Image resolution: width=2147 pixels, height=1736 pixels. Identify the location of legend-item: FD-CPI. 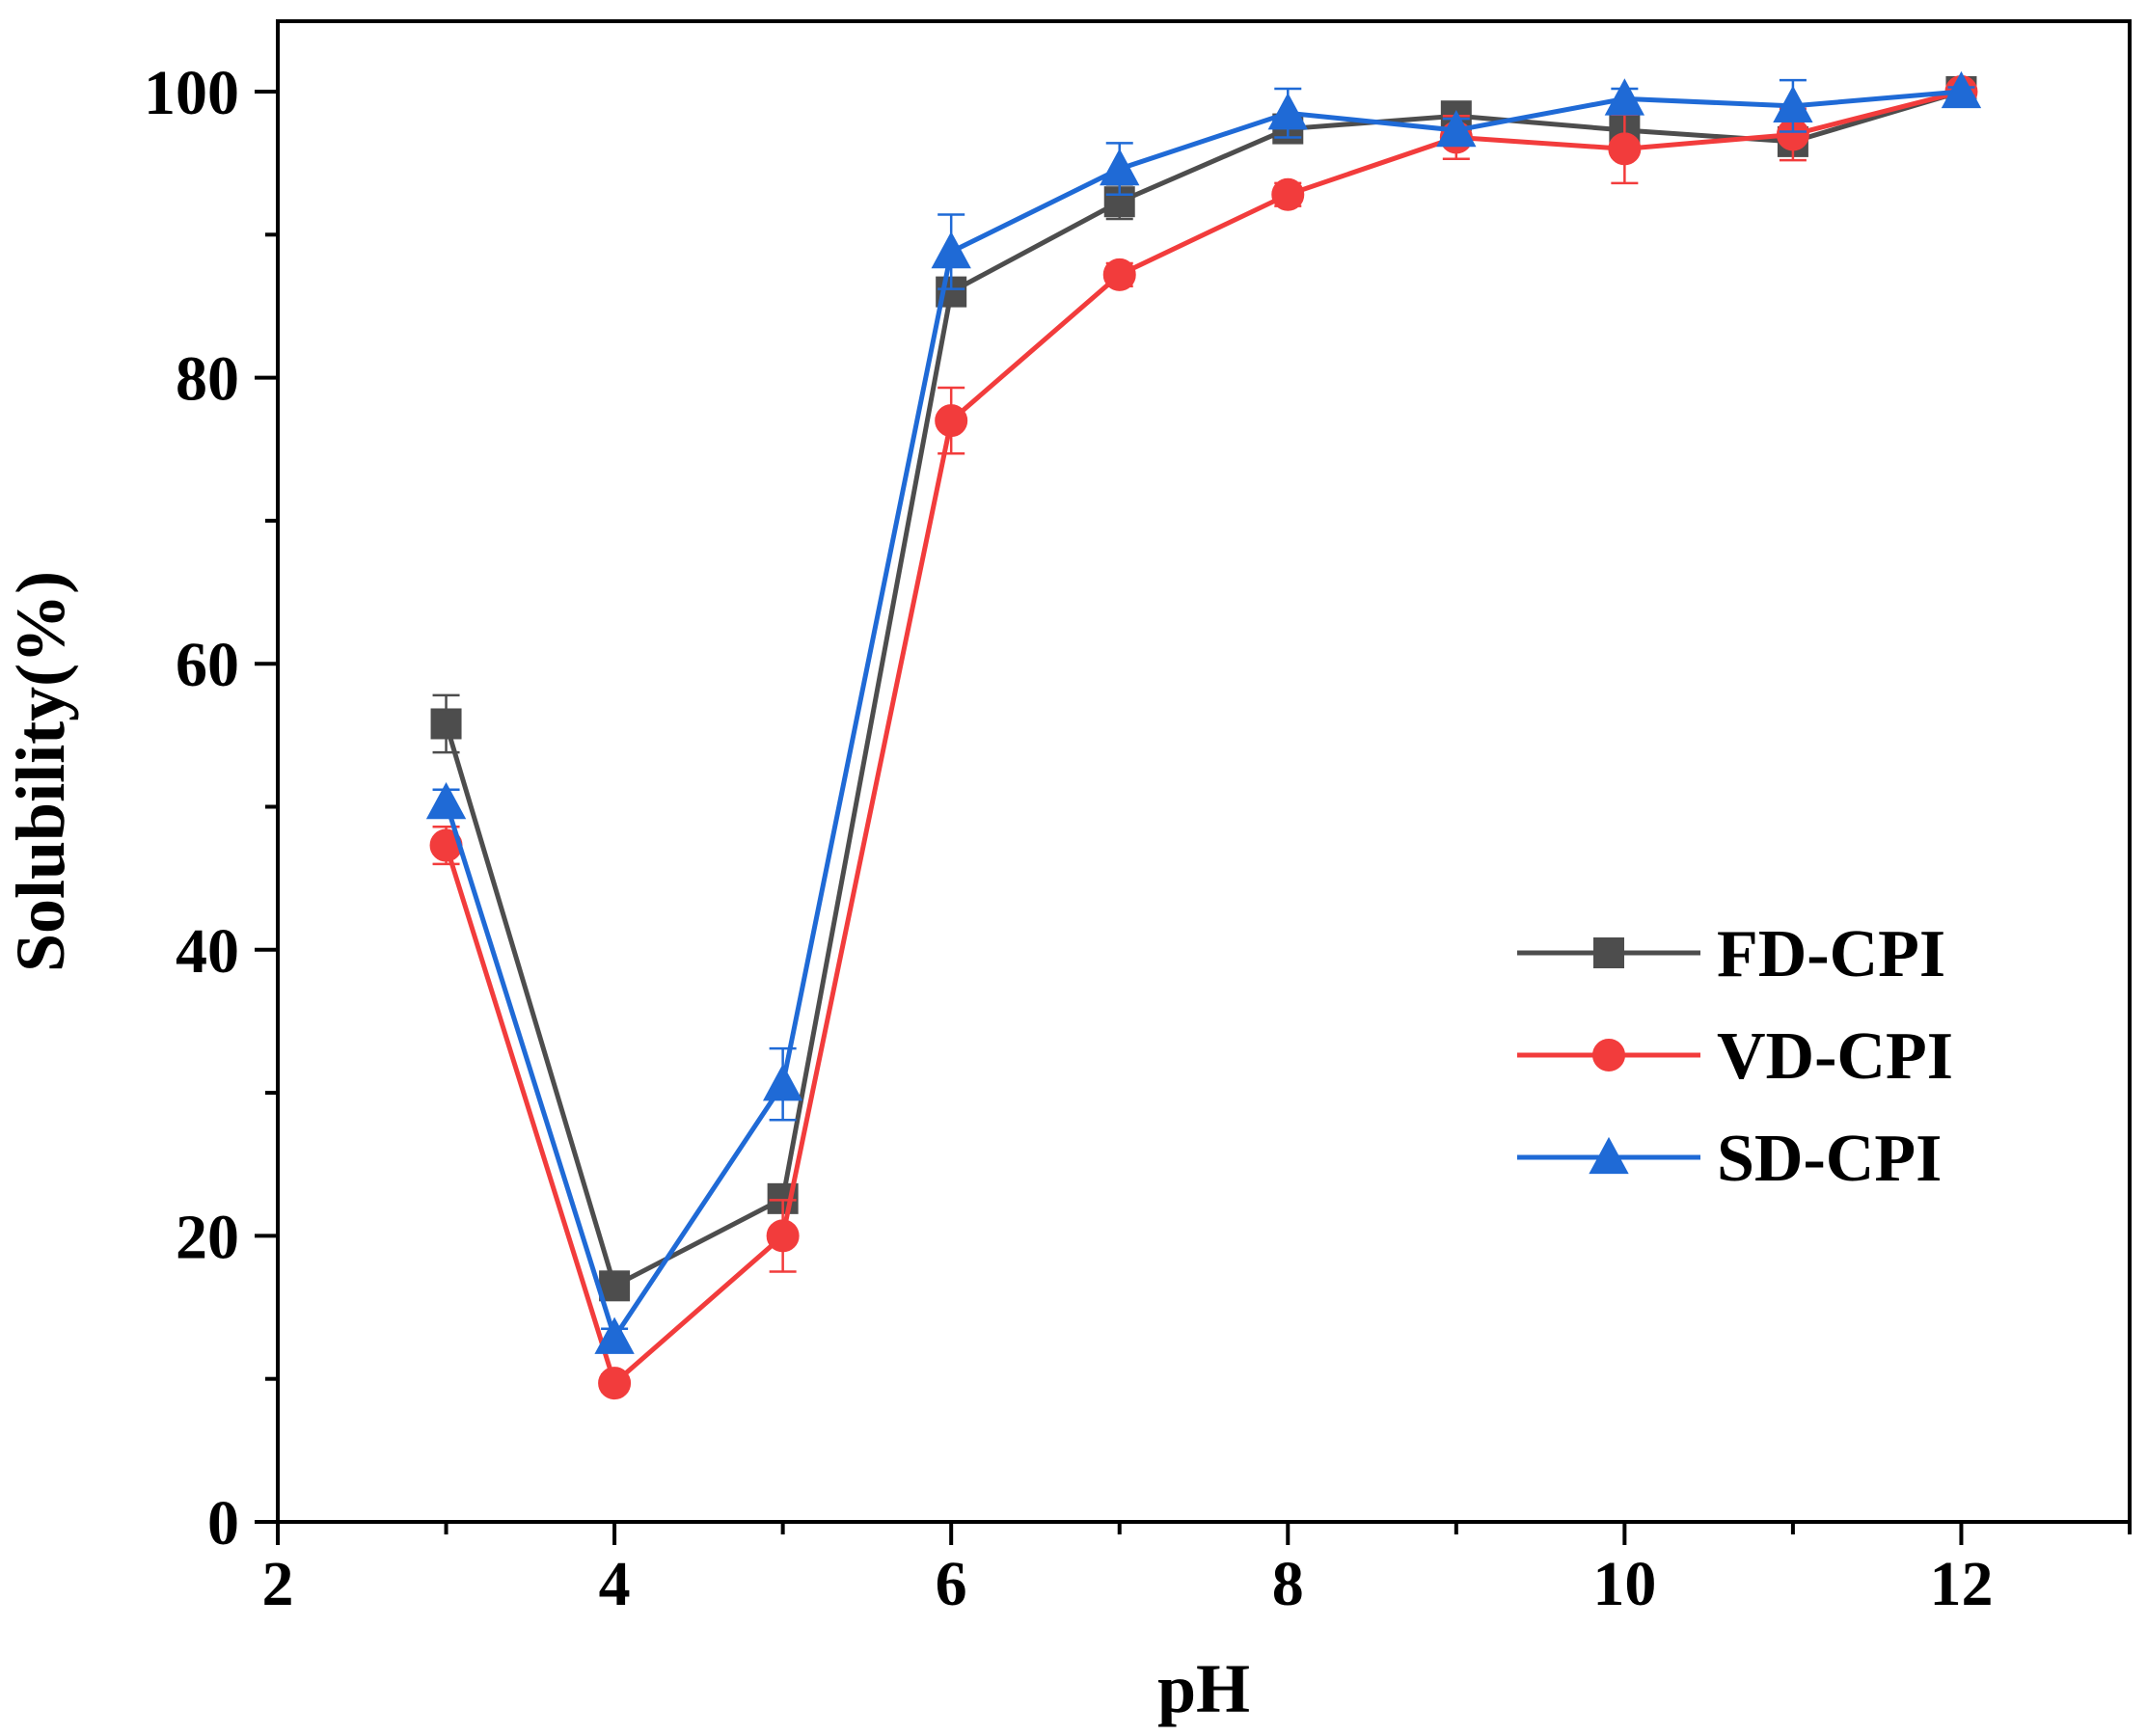
(1731, 954).